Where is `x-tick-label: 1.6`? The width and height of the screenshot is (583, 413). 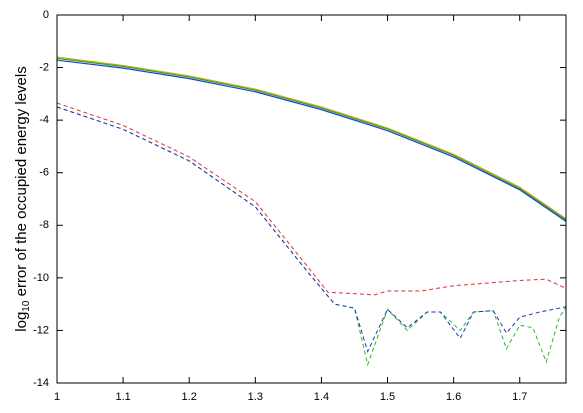 x-tick-label: 1.6 is located at coordinates (453, 397).